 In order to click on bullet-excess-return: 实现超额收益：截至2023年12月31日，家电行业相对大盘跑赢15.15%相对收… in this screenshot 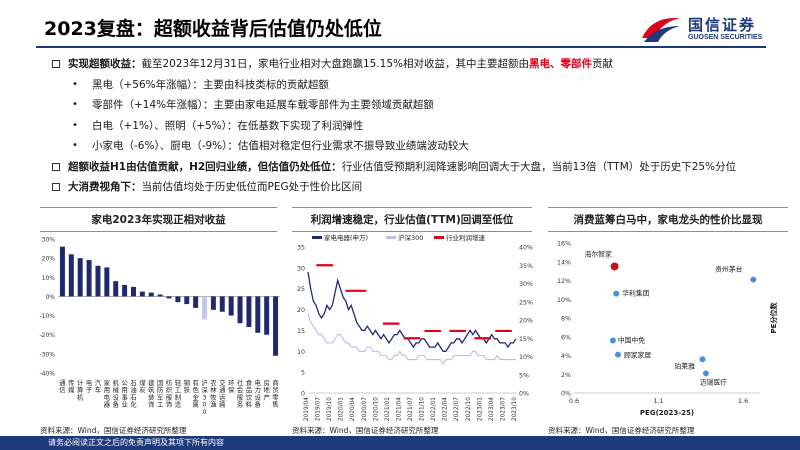, I will do `click(422, 64)`.